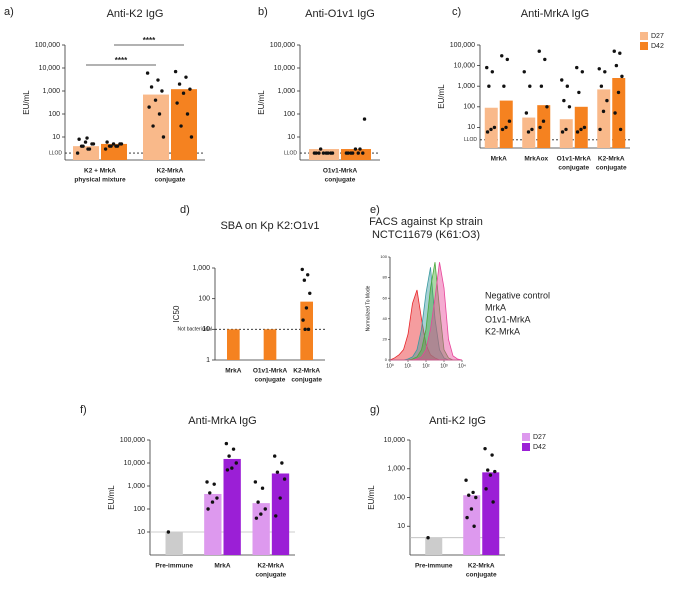 The height and width of the screenshot is (594, 700). Describe the element at coordinates (368, 308) in the screenshot. I see `y-axis-label: Normalized To Mode` at that location.